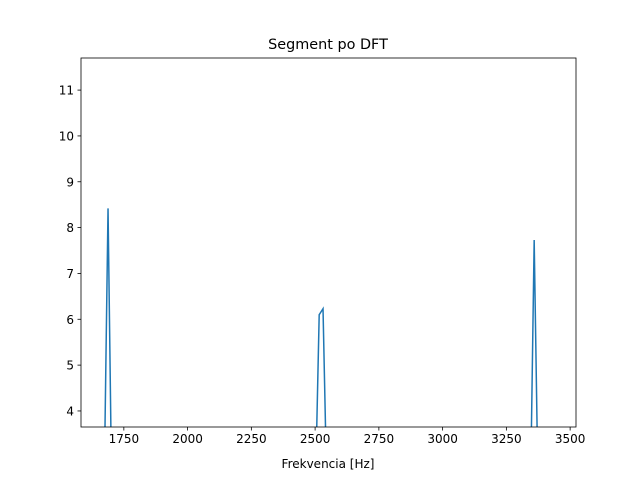 The height and width of the screenshot is (480, 640). Describe the element at coordinates (379, 439) in the screenshot. I see `x-tick-label: 2750` at that location.